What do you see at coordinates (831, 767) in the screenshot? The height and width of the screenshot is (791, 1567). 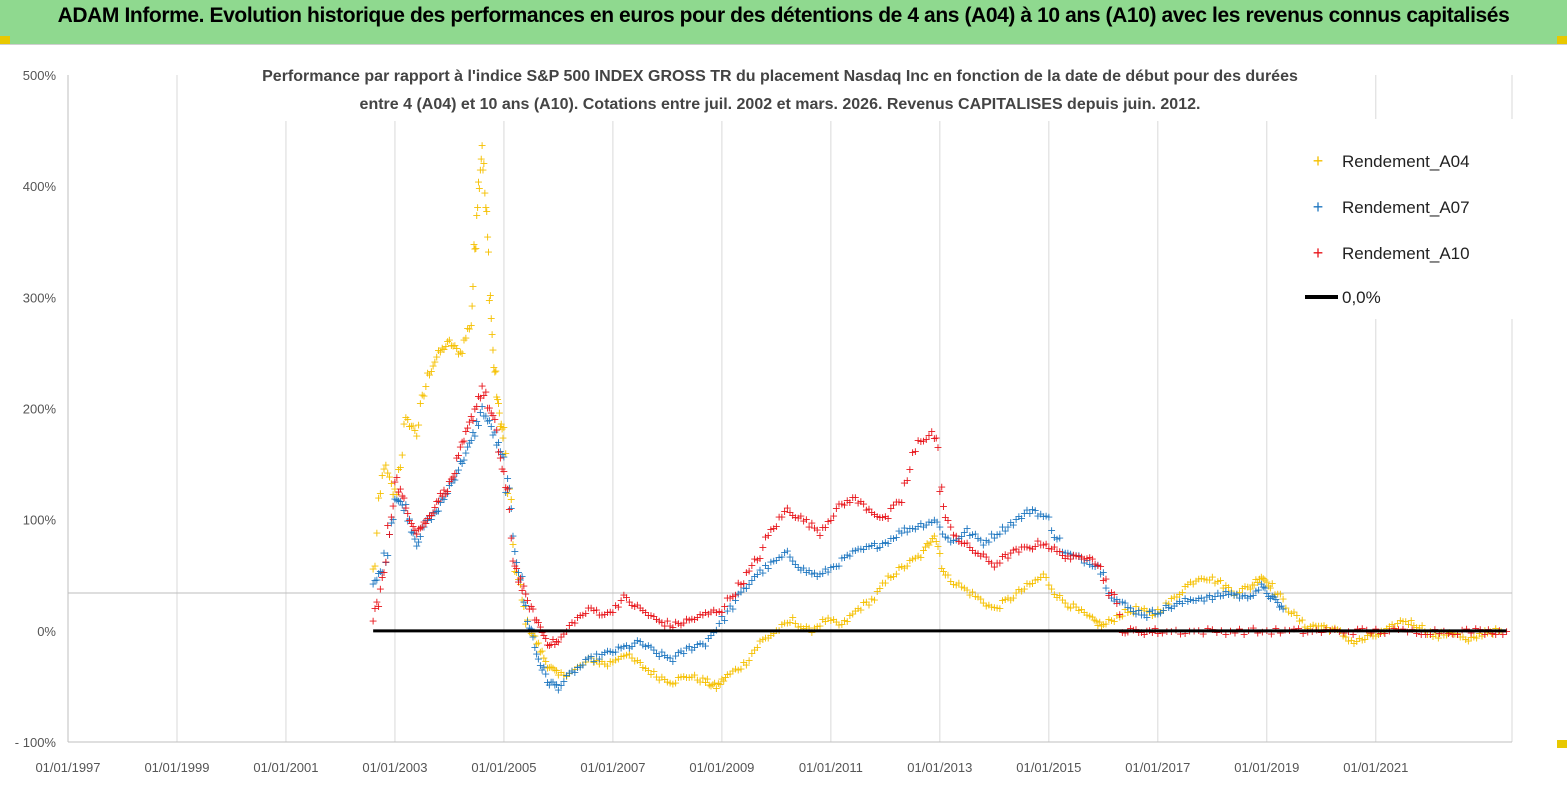 I see `x-tick-label: 01/01/2011` at bounding box center [831, 767].